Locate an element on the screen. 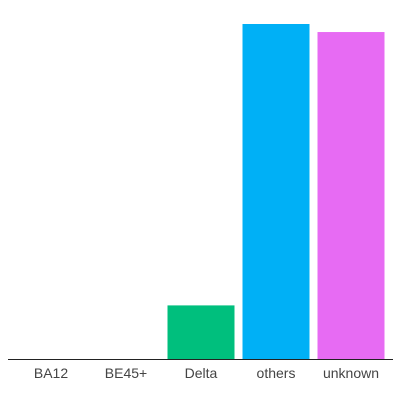 This screenshot has height=400, width=400. x-tick-labels: BA12 BE45+ Delta others unknown is located at coordinates (206, 373).